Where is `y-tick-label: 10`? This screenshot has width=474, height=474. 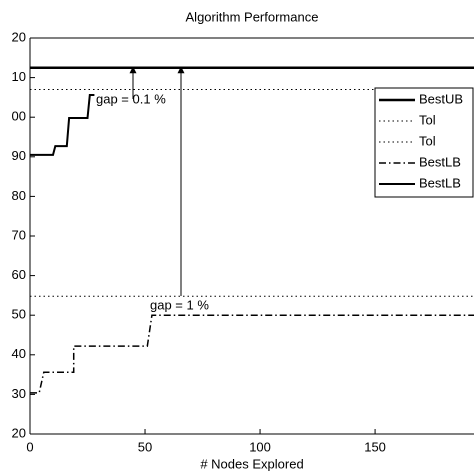 y-tick-label: 10 is located at coordinates (19, 76).